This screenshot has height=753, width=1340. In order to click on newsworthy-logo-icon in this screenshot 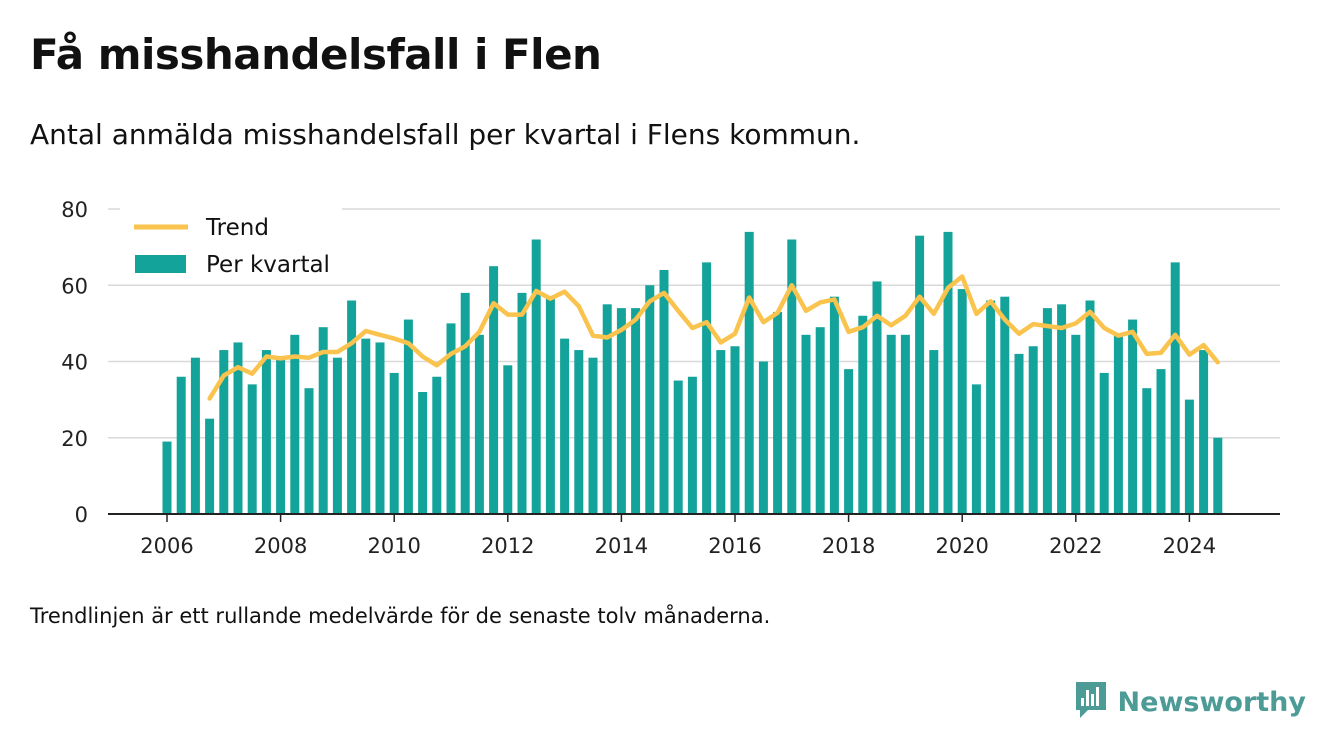, I will do `click(1091, 702)`.